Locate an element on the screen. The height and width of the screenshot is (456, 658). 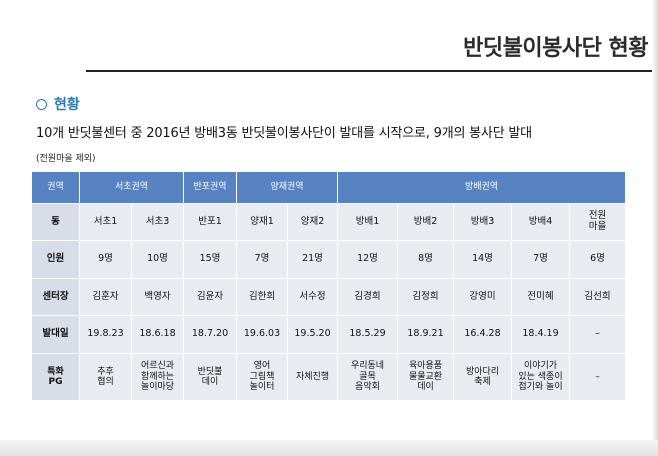
table-cell: 21명 is located at coordinates (312, 259).